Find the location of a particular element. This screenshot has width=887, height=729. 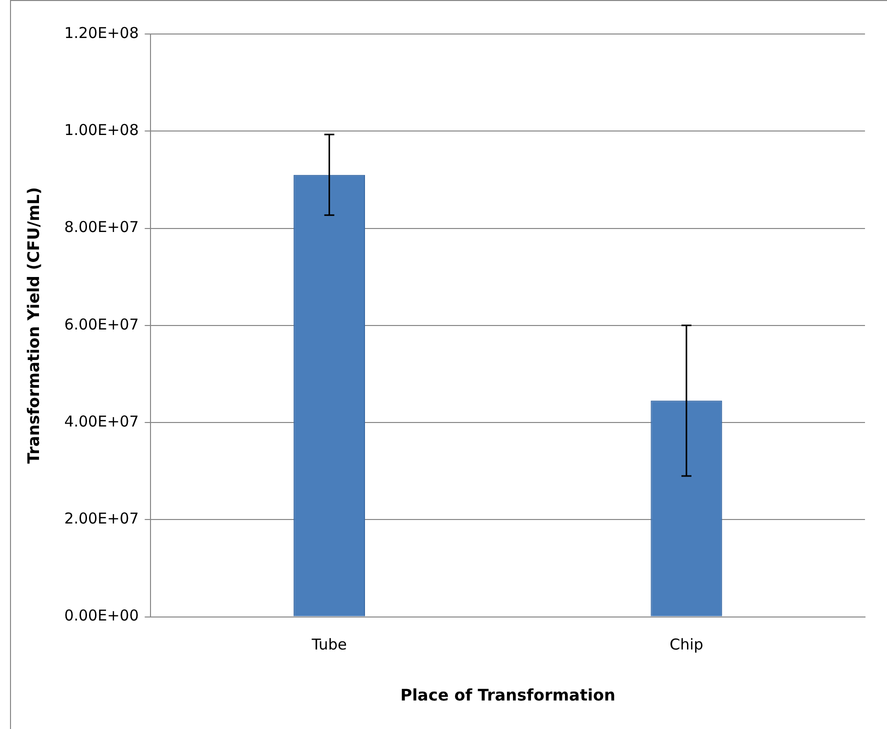

x-tick-label: Chip is located at coordinates (687, 645).